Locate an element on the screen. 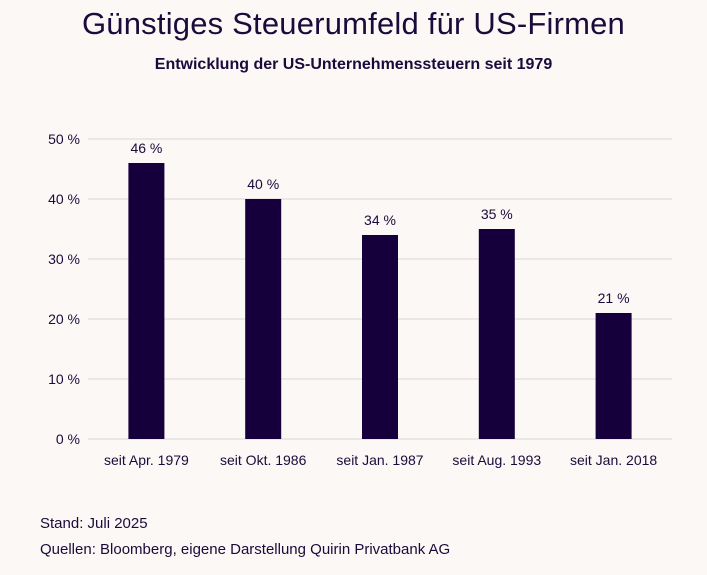  y-tick-label: 40 % is located at coordinates (64, 199).